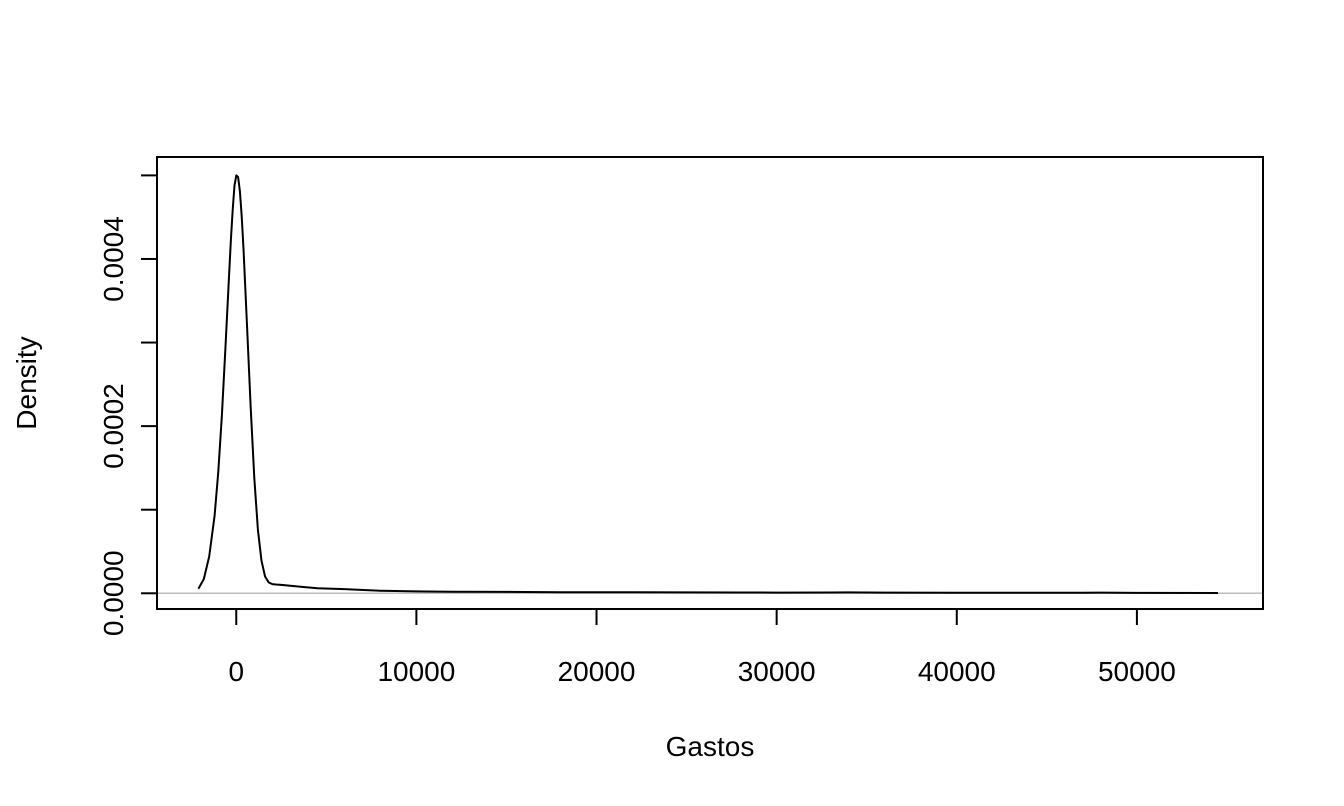 This screenshot has height=806, width=1344. I want to click on x-axis-label: Gastos, so click(710, 746).